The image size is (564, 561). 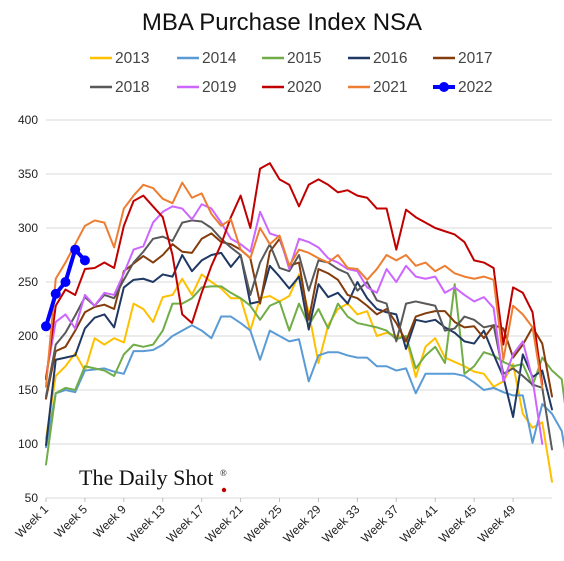 What do you see at coordinates (304, 58) in the screenshot?
I see `legend-label-2015: 2015` at bounding box center [304, 58].